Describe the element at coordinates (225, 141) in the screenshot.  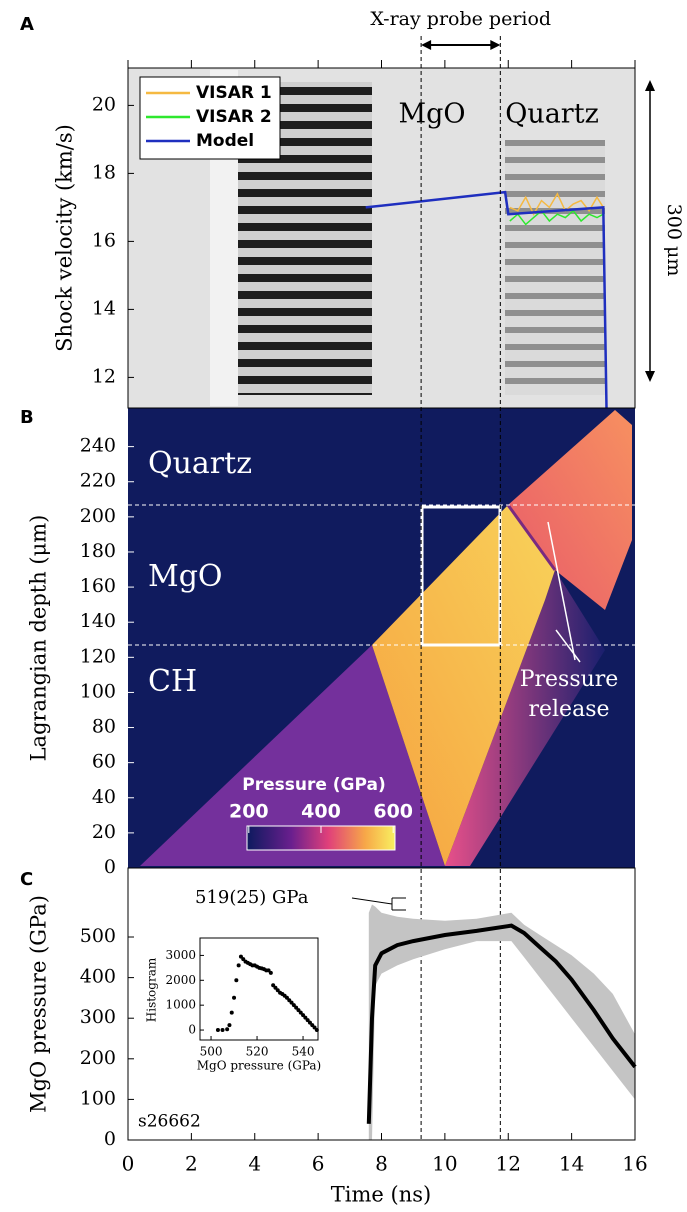
I see `legend-label: Model` at that location.